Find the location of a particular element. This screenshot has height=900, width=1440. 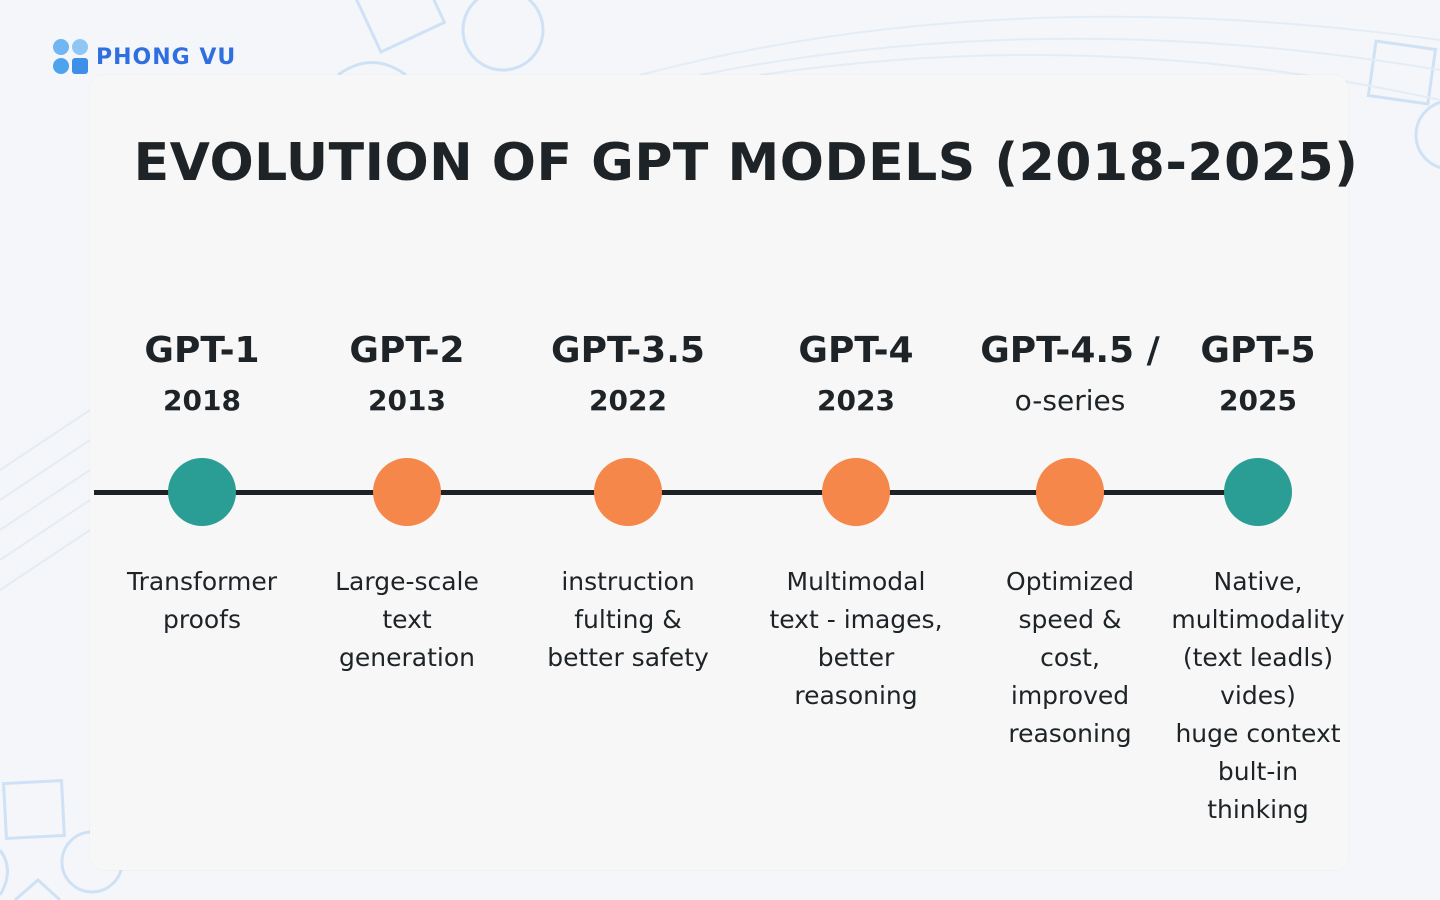

milestone-description-line: Optimized is located at coordinates (1070, 581).